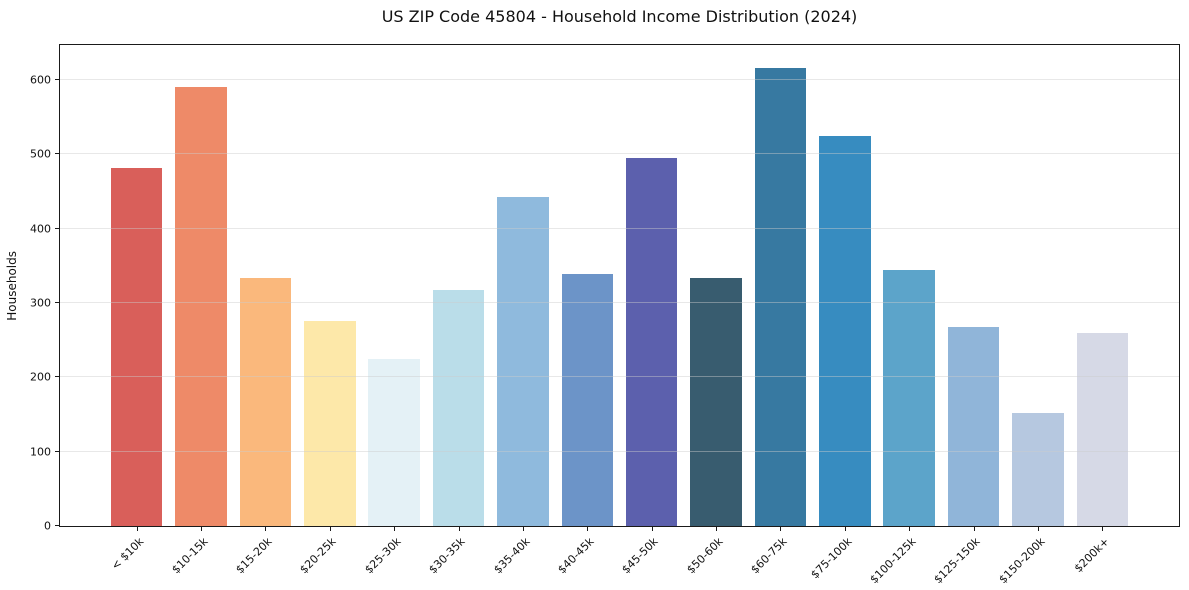  Describe the element at coordinates (957, 561) in the screenshot. I see `x-tick-label: $125-150k` at that location.